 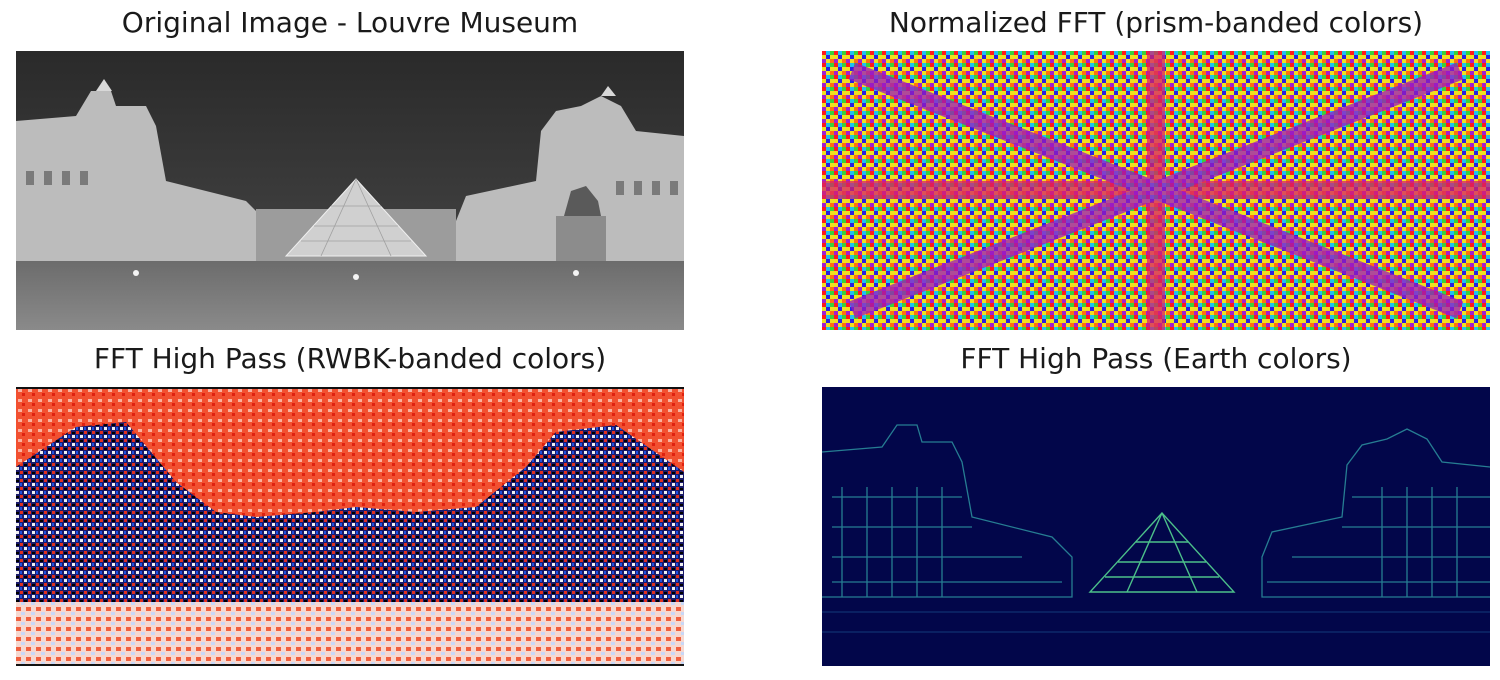 I want to click on panel-title-high-pass-earth: FFT High Pass (Earth colors), so click(x=1156, y=358).